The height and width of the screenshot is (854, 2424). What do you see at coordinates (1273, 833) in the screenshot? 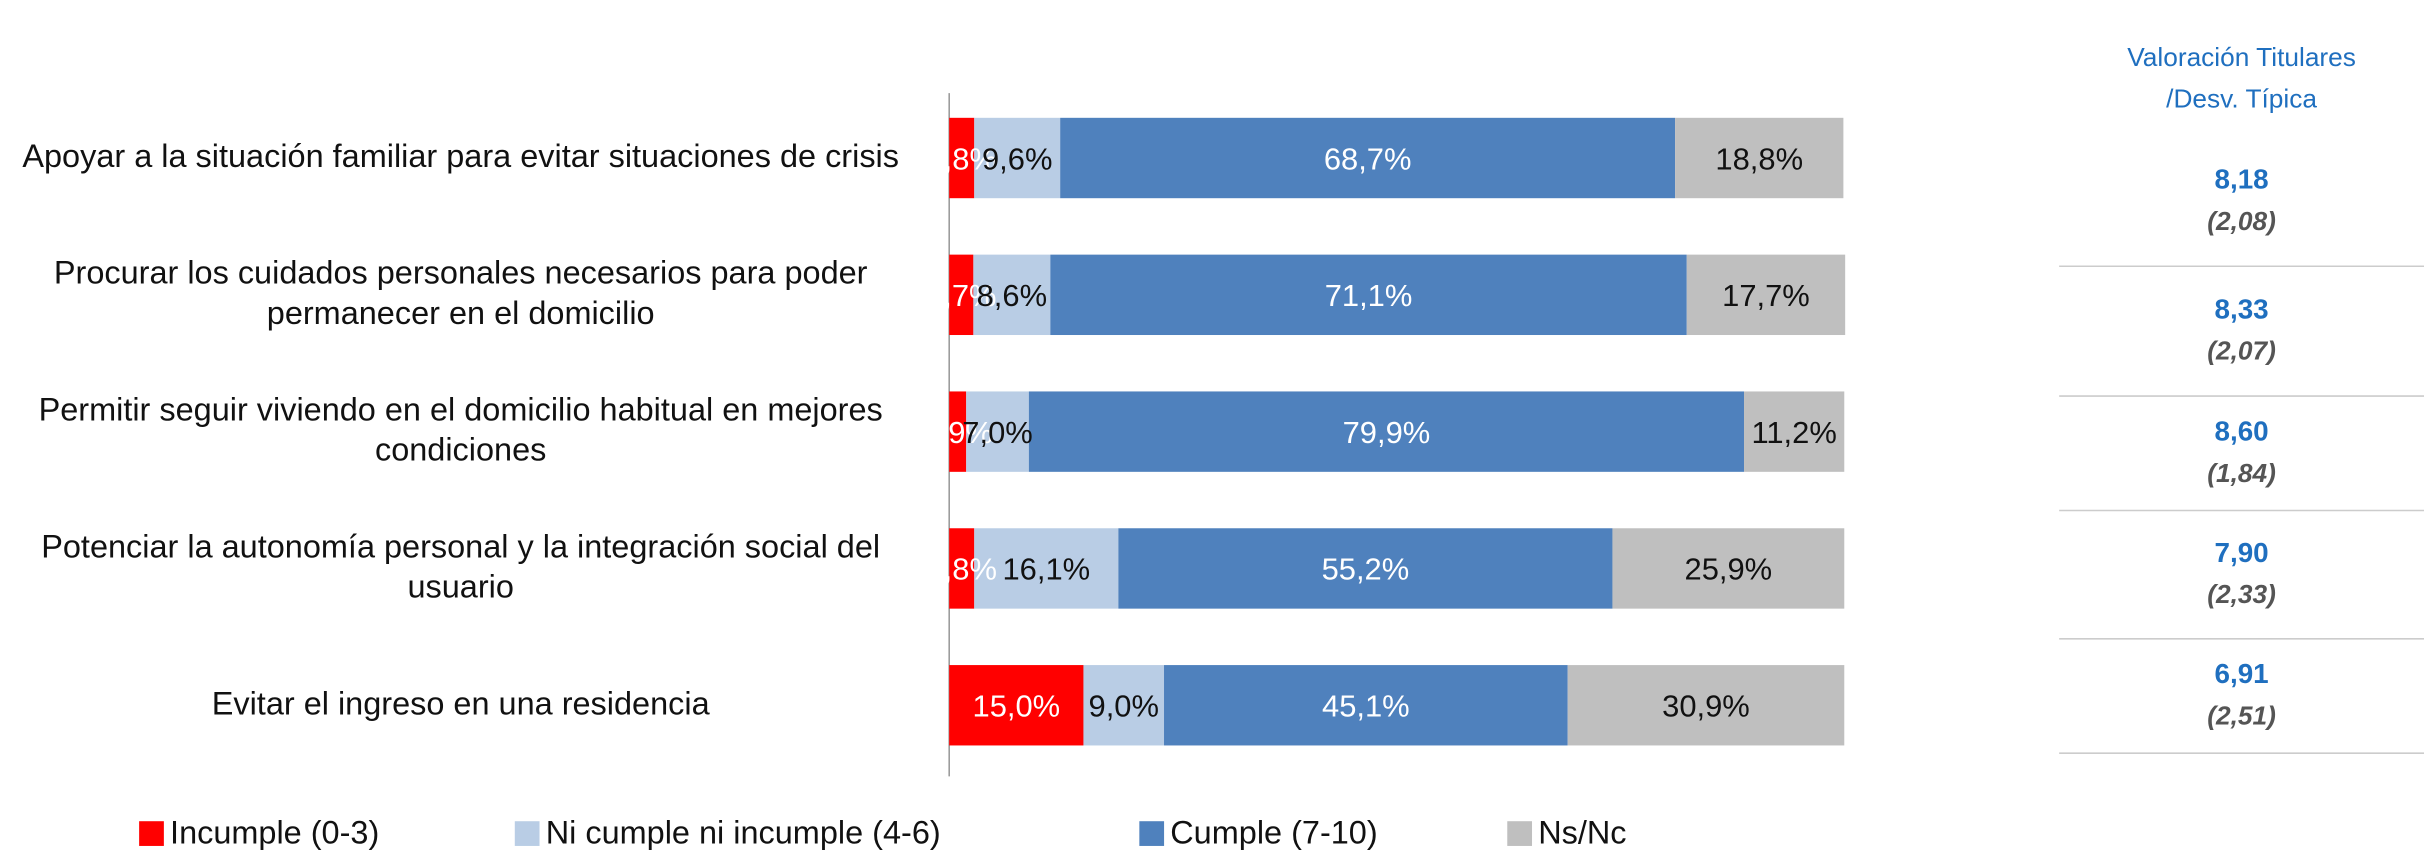
I see `legend-label: Cumple (7-10)` at bounding box center [1273, 833].